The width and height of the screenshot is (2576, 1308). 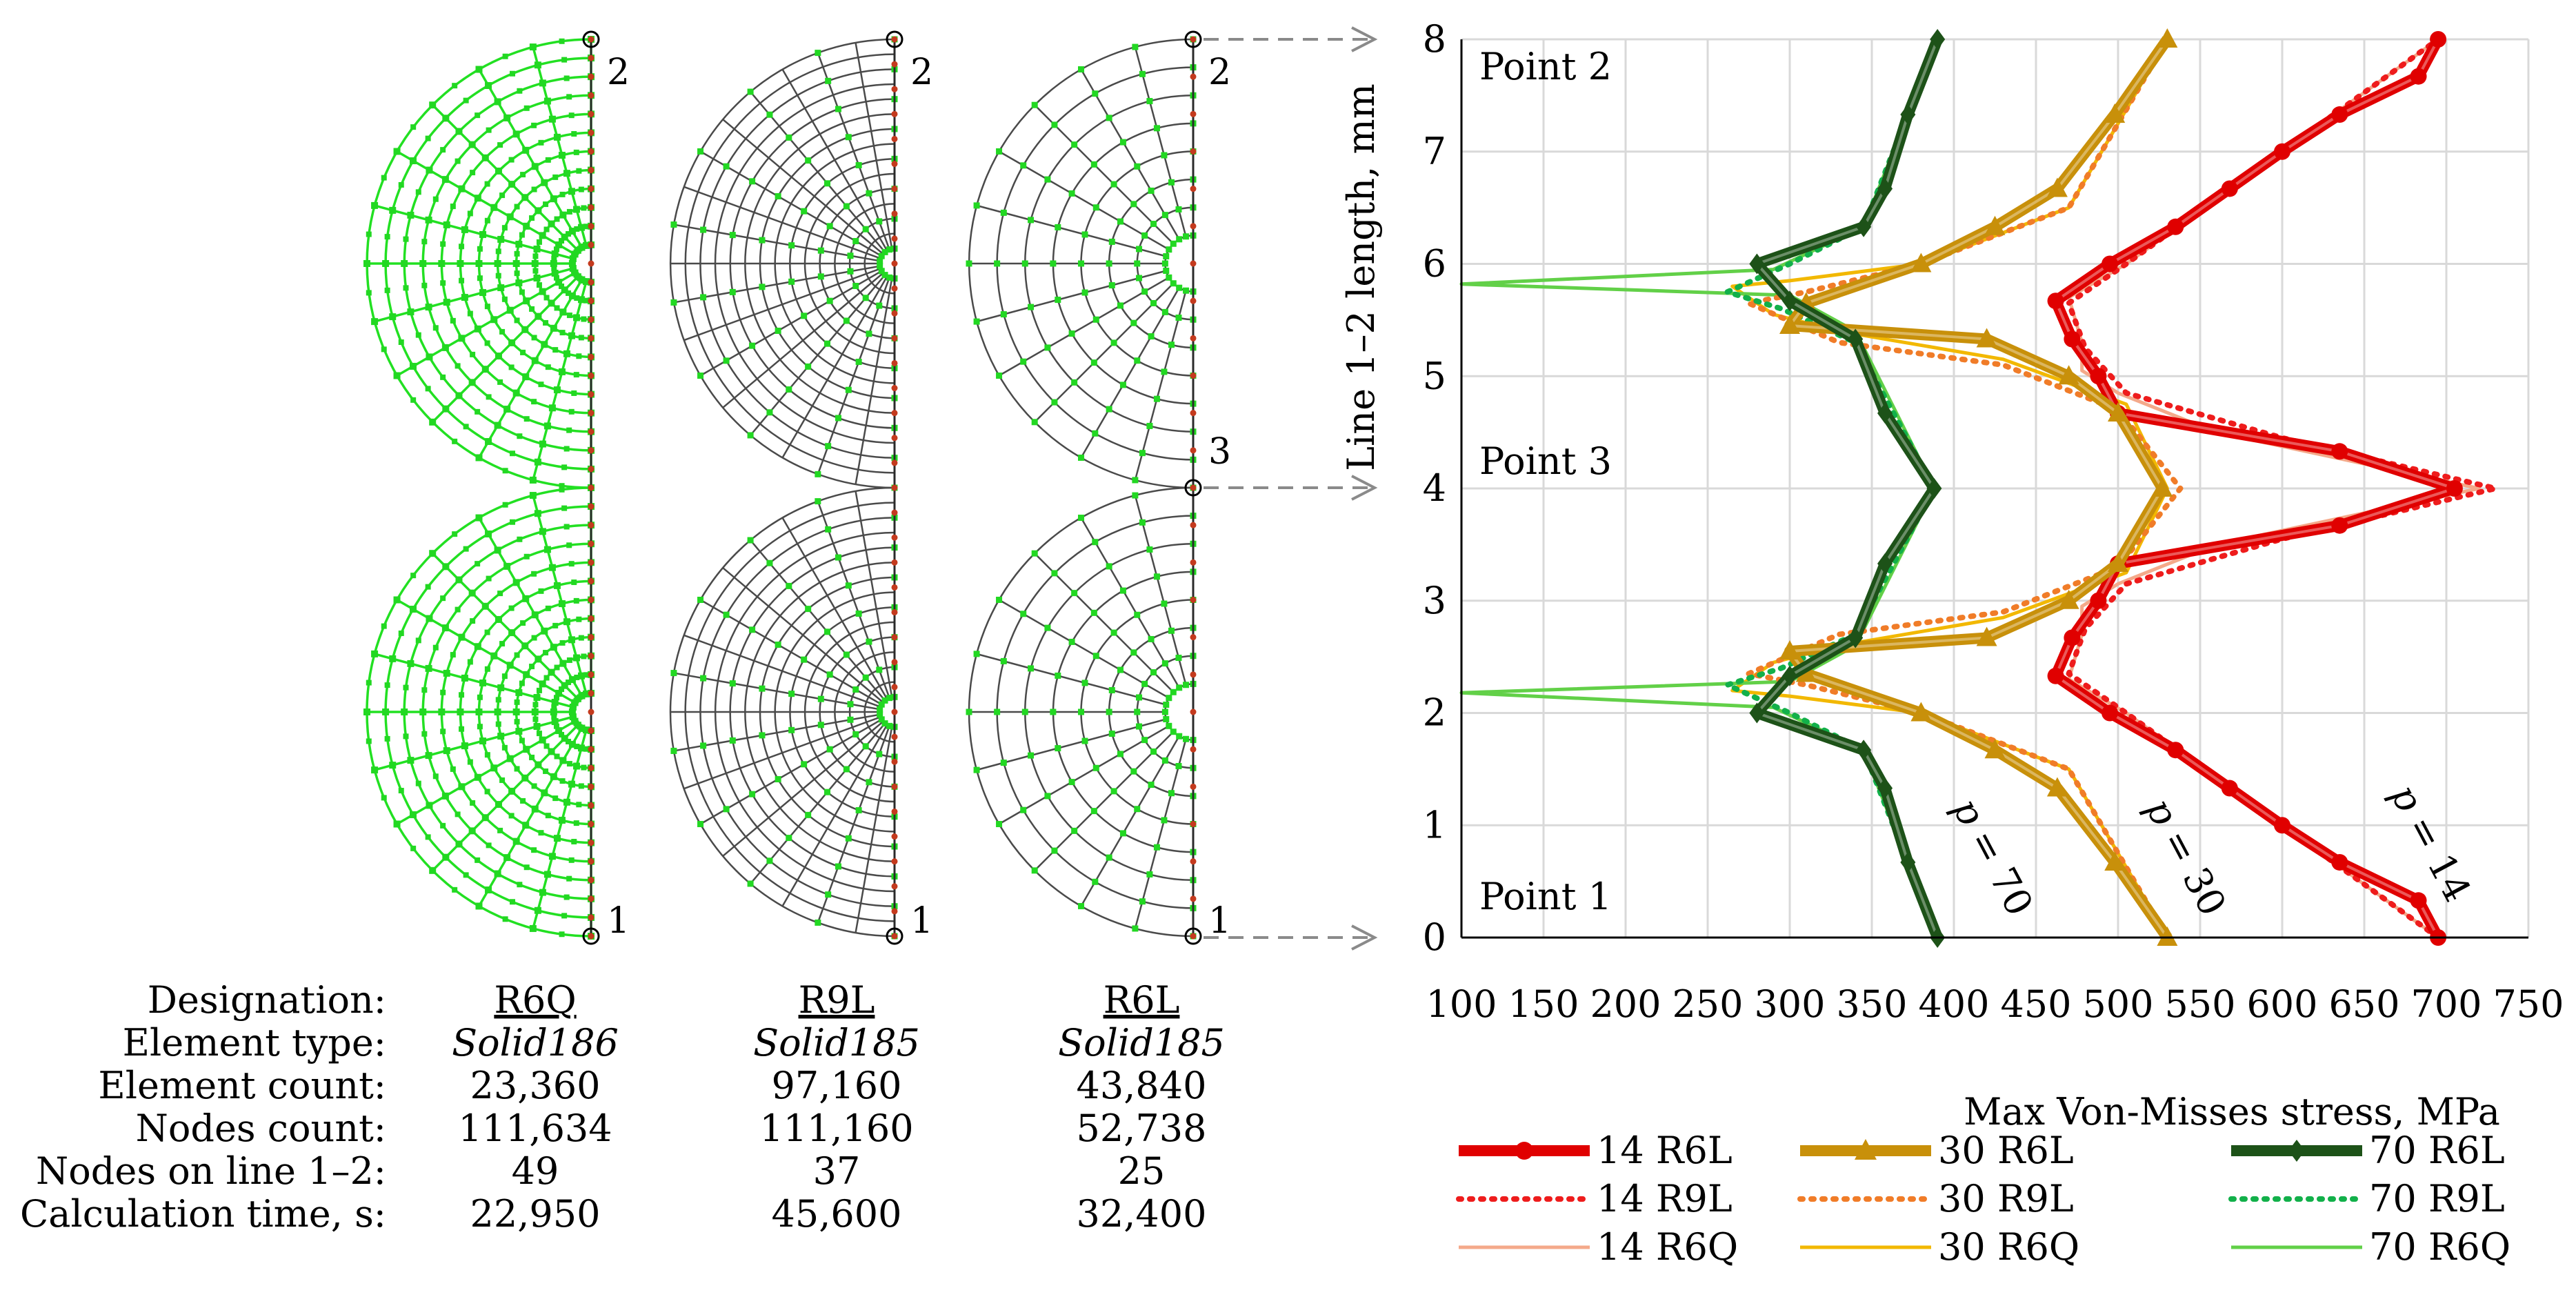 I want to click on legend-item-14-r6q: 14 R6Q, so click(x=1599, y=1247).